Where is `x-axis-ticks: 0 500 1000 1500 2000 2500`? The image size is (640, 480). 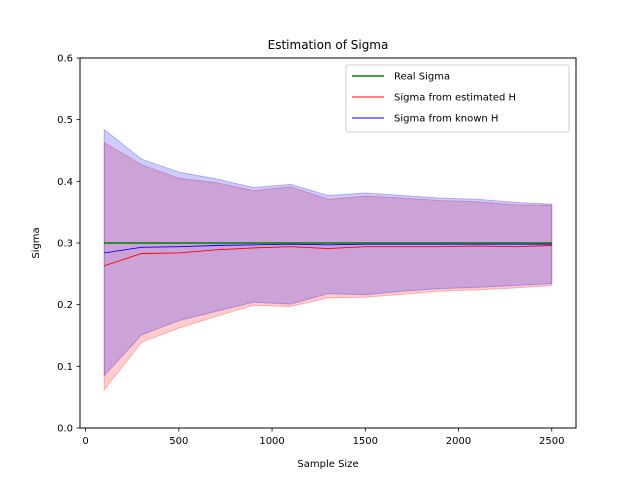 x-axis-ticks: 0 500 1000 1500 2000 2500 is located at coordinates (323, 437).